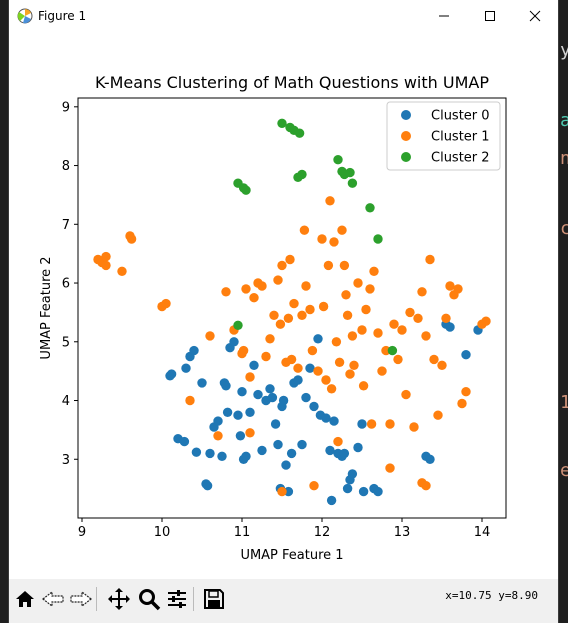  I want to click on window-title: Figure 1, so click(62, 16).